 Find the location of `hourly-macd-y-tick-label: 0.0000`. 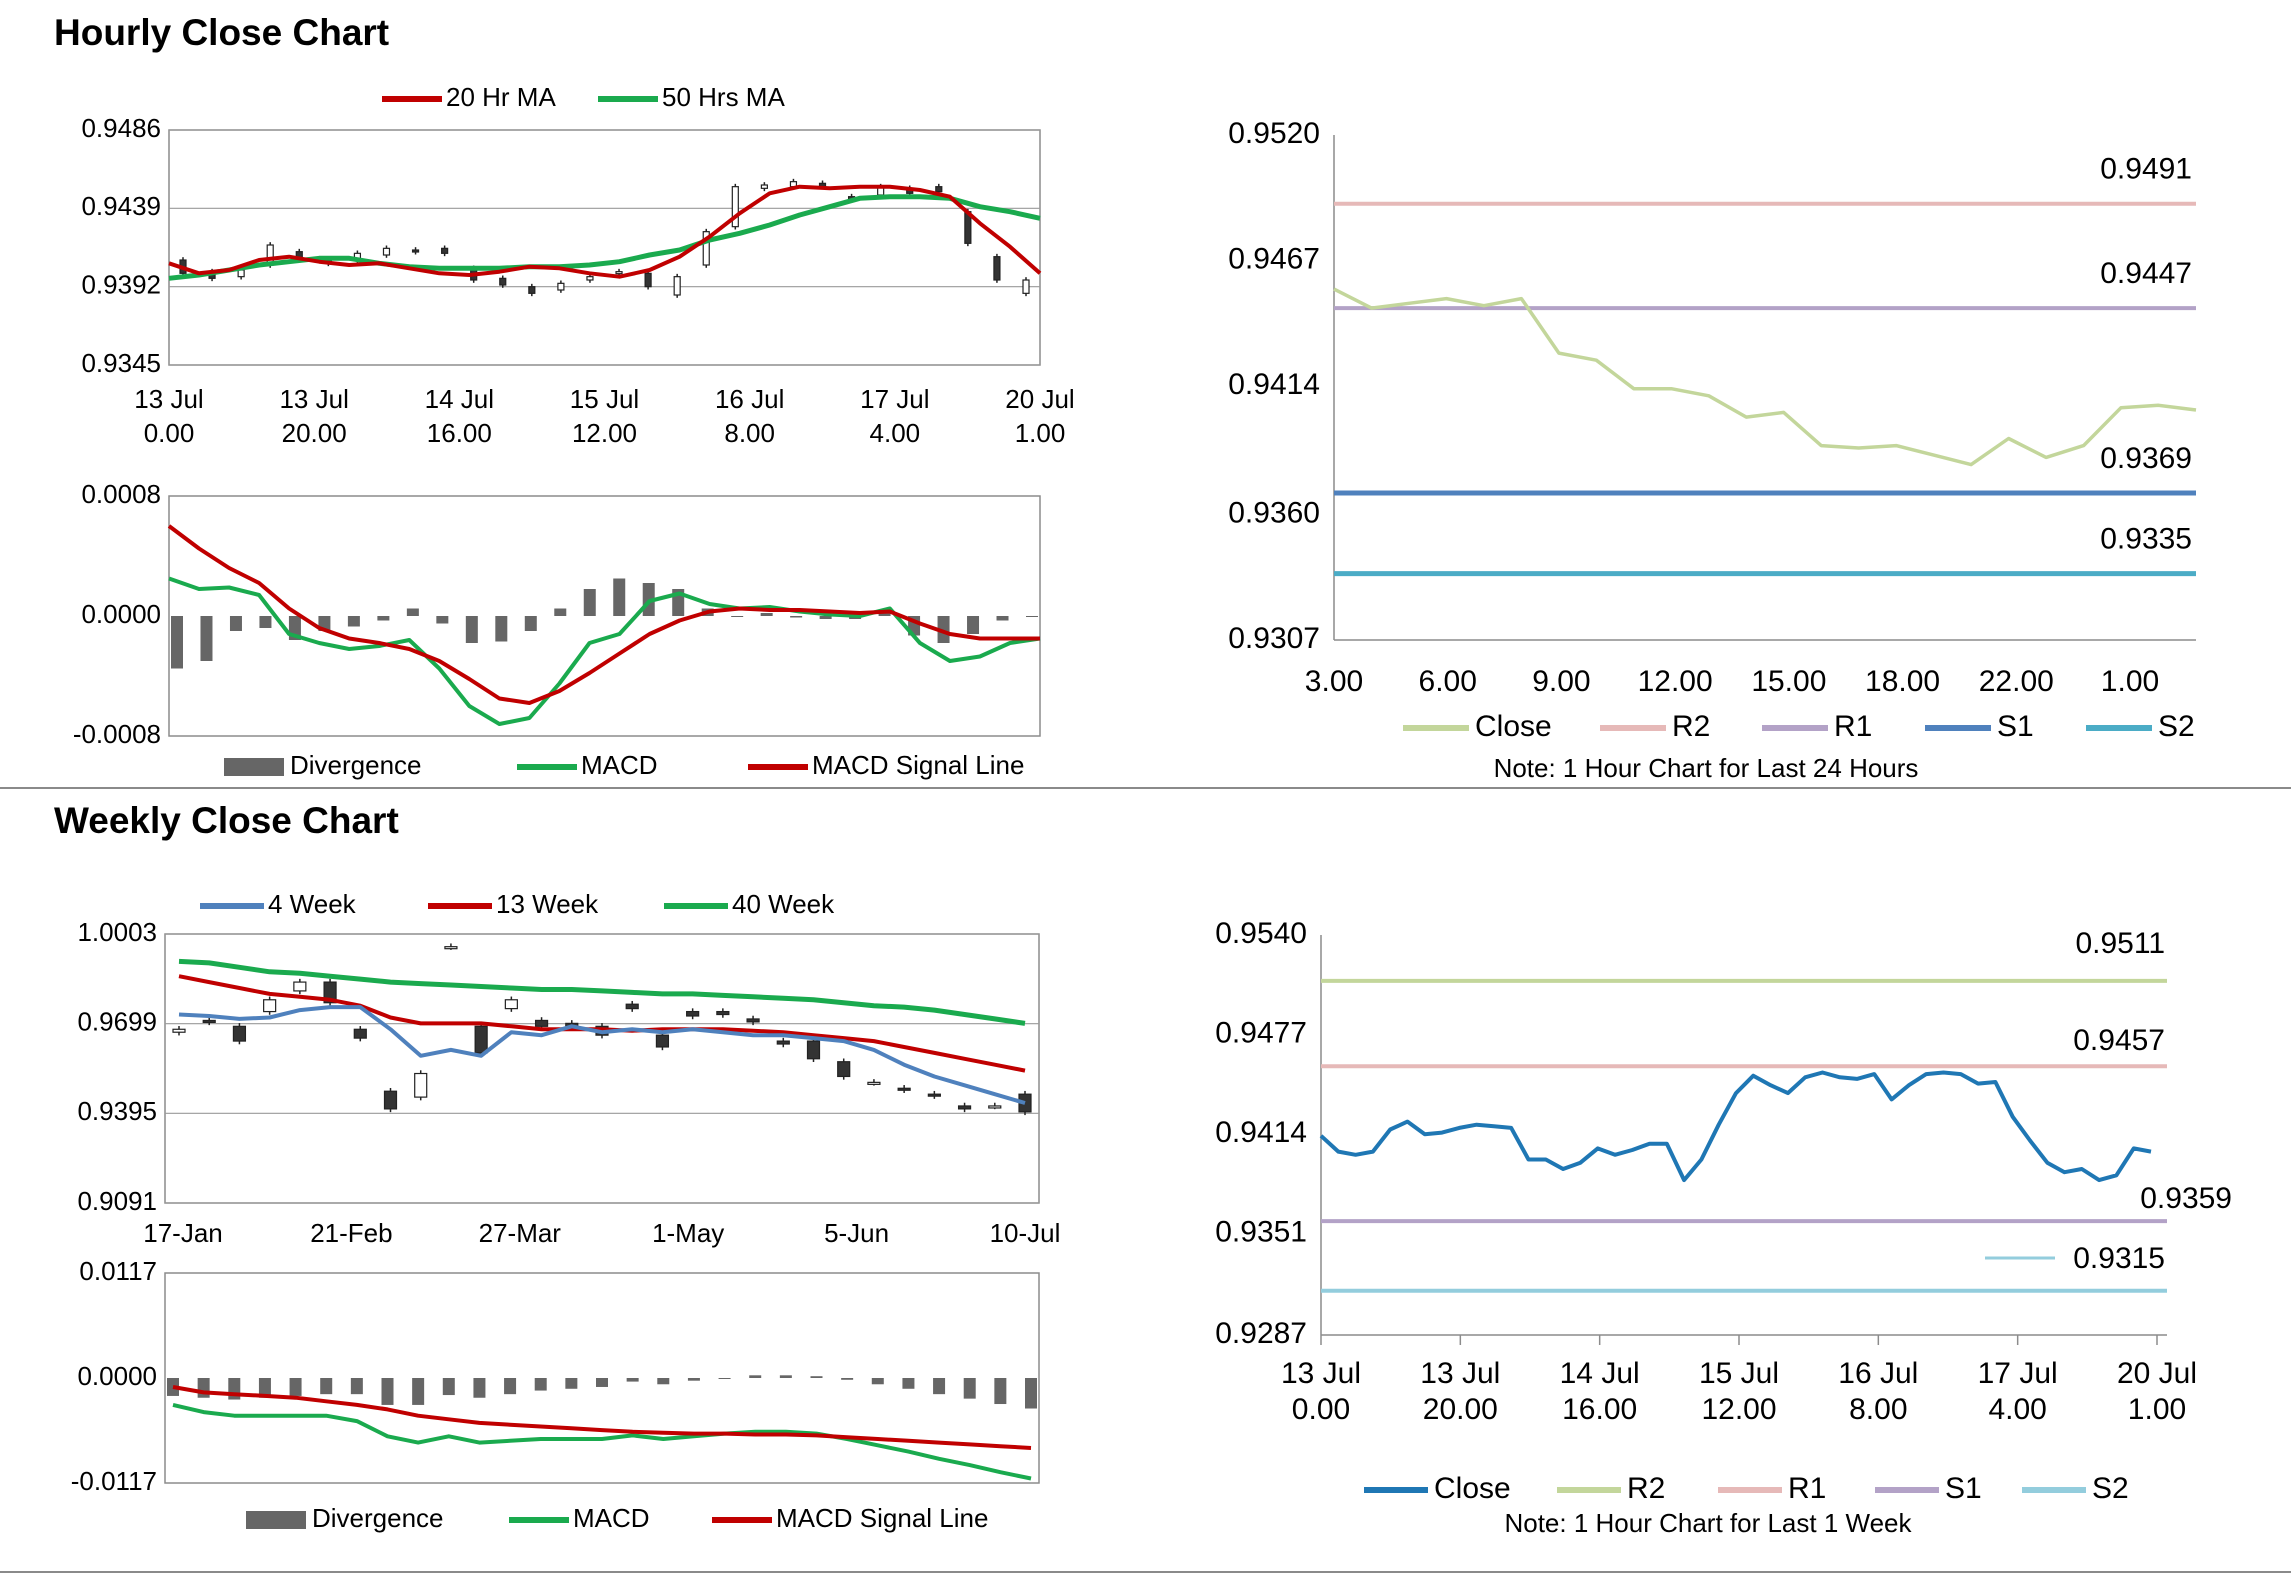

hourly-macd-y-tick-label: 0.0000 is located at coordinates (121, 614).